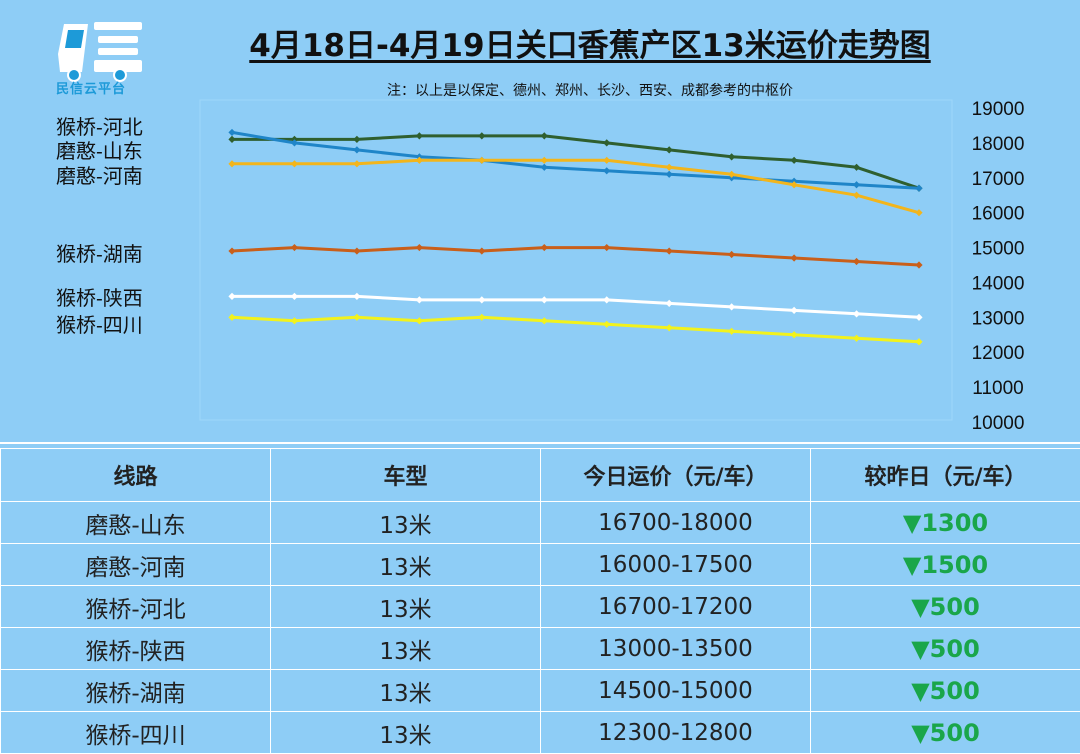 This screenshot has height=754, width=1080. Describe the element at coordinates (406, 475) in the screenshot. I see `header-vehicle: 车型` at that location.